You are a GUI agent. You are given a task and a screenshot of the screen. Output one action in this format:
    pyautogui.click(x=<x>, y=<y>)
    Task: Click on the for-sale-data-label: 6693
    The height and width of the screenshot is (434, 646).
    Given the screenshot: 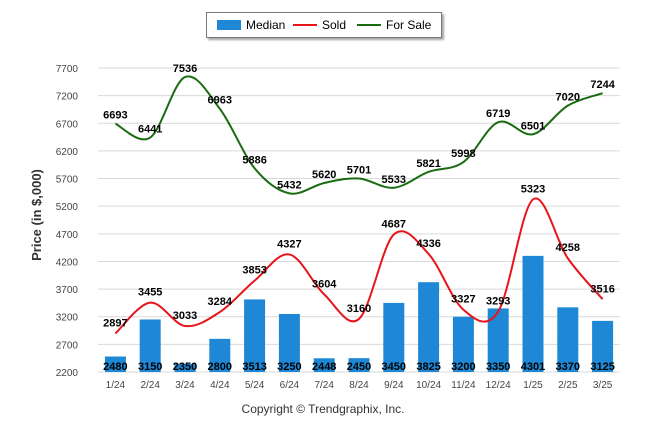 What is the action you would take?
    pyautogui.click(x=115, y=116)
    